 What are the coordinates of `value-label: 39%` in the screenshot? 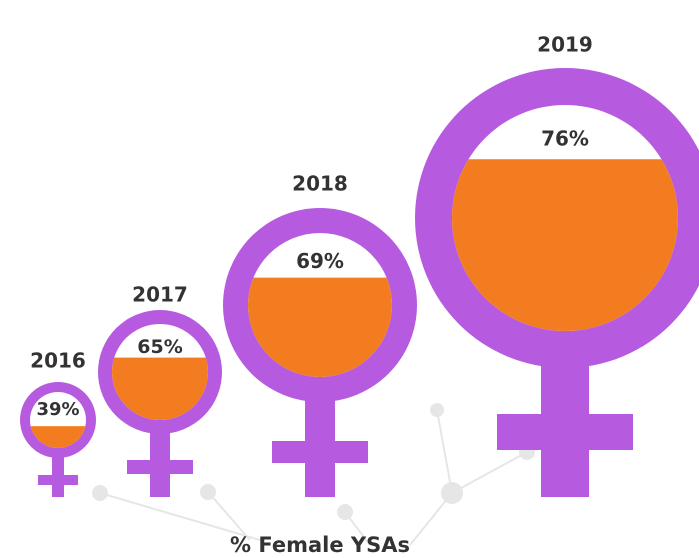 It's located at (57, 409).